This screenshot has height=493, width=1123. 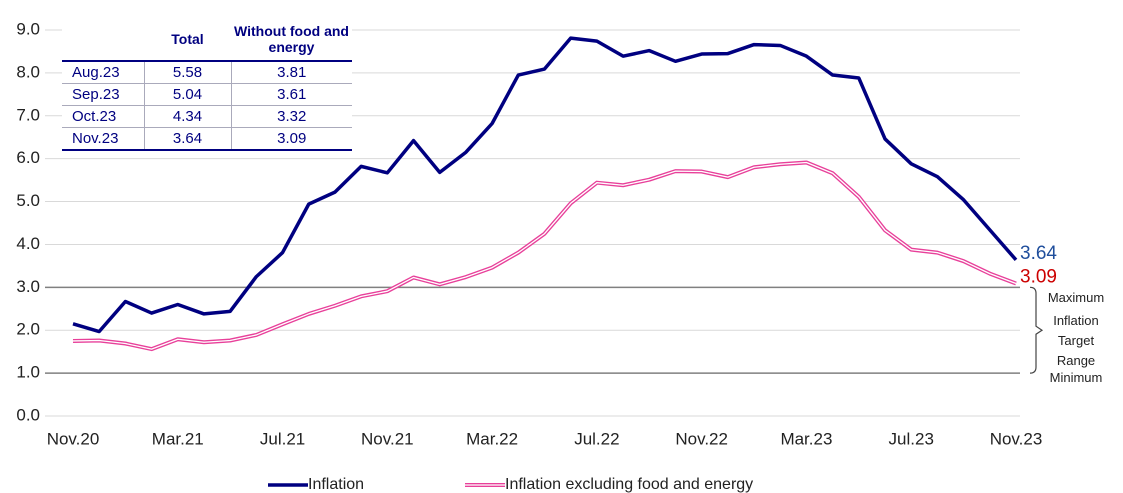 I want to click on table-cell: Nov.23, so click(x=103, y=139).